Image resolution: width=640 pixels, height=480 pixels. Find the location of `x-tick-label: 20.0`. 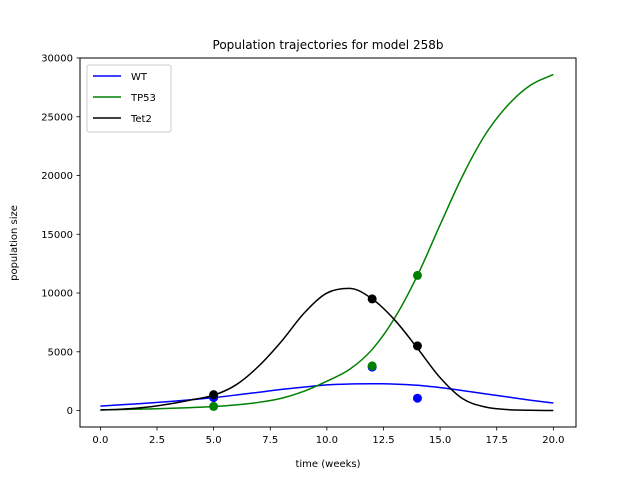

x-tick-label: 20.0 is located at coordinates (553, 440).